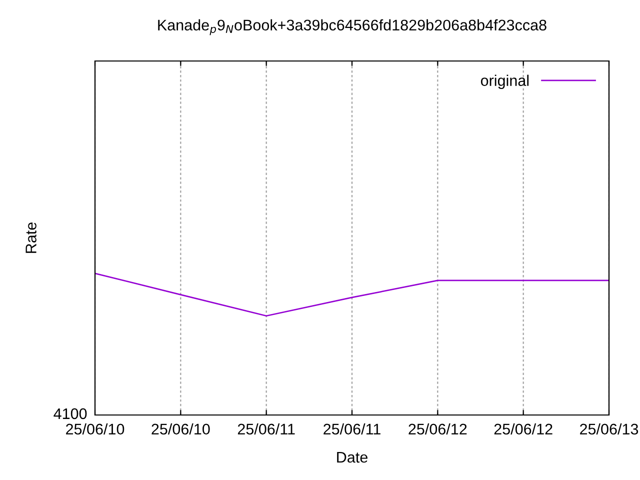 The height and width of the screenshot is (480, 640). Describe the element at coordinates (609, 429) in the screenshot. I see `x-tick-label: 25/06/13` at that location.